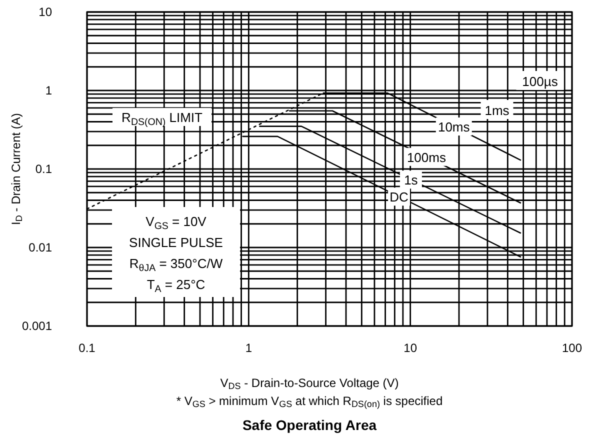  What do you see at coordinates (399, 197) in the screenshot?
I see `series-label: DC` at bounding box center [399, 197].